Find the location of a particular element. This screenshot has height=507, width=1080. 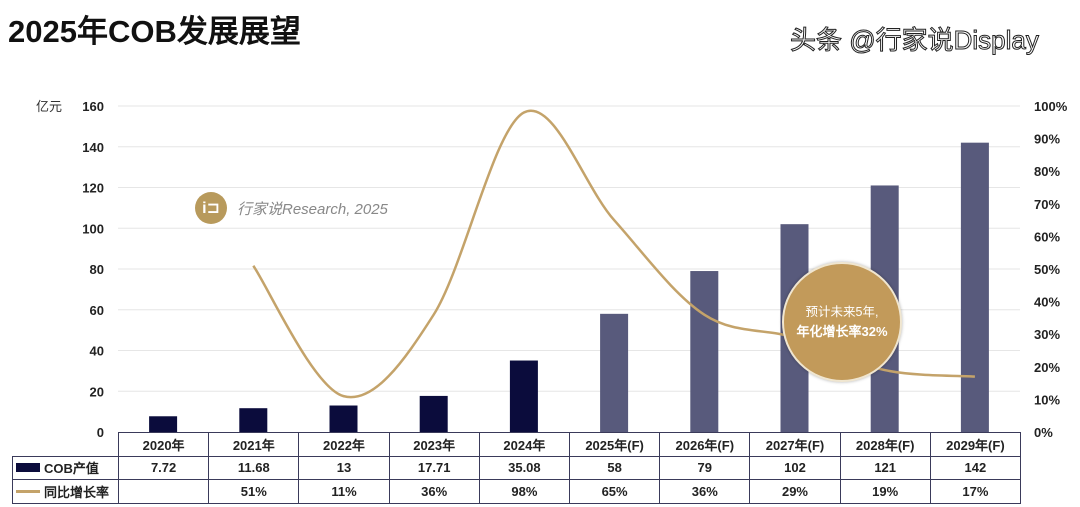

value-cell-text: 13 is located at coordinates (344, 468).